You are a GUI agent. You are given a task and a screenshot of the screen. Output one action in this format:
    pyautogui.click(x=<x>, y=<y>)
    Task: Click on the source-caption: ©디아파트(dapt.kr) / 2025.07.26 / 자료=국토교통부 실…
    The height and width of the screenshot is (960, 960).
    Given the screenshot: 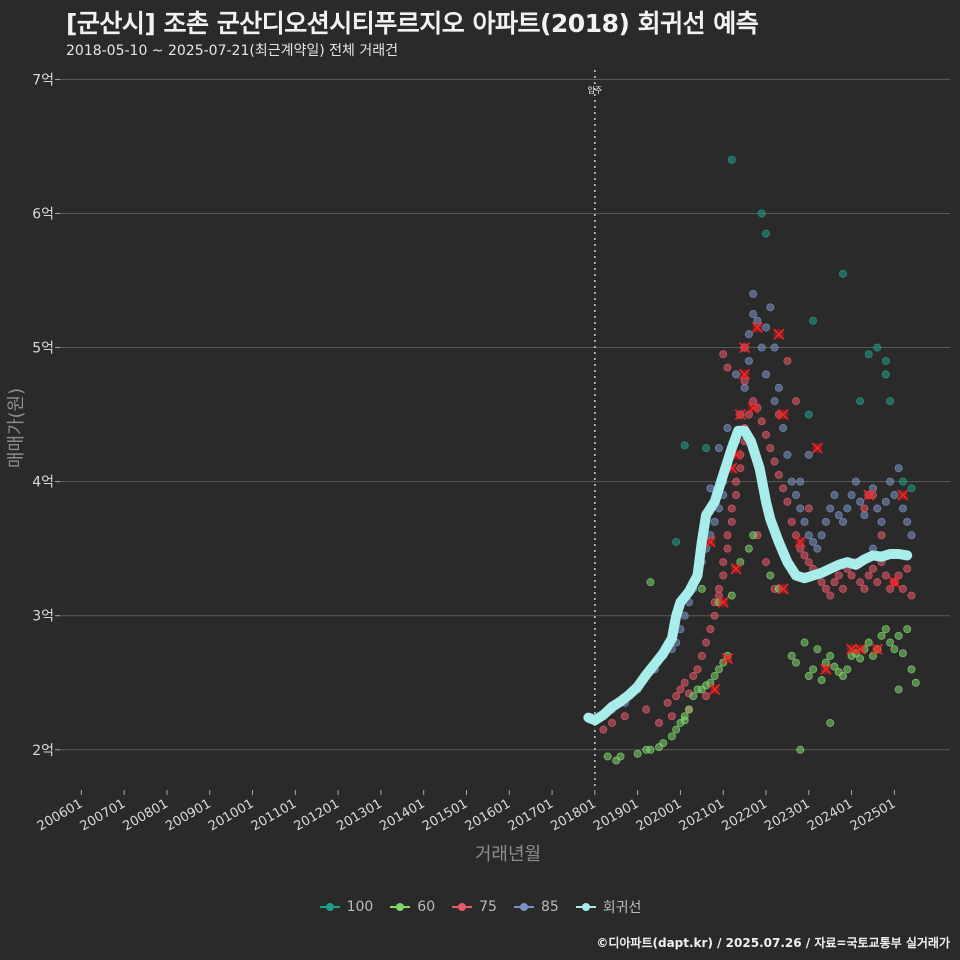 What is the action you would take?
    pyautogui.click(x=773, y=943)
    